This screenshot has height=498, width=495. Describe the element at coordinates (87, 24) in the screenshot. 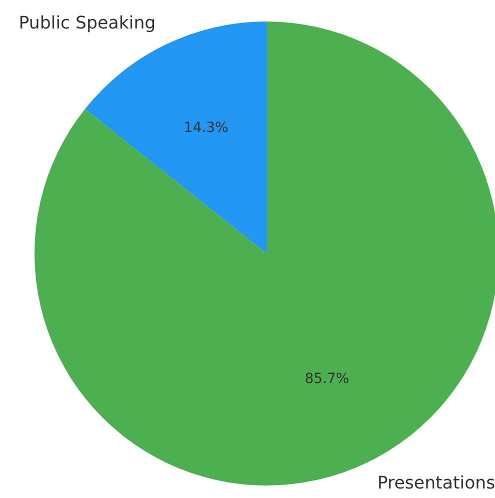

I see `slice-label: Public Speaking` at that location.